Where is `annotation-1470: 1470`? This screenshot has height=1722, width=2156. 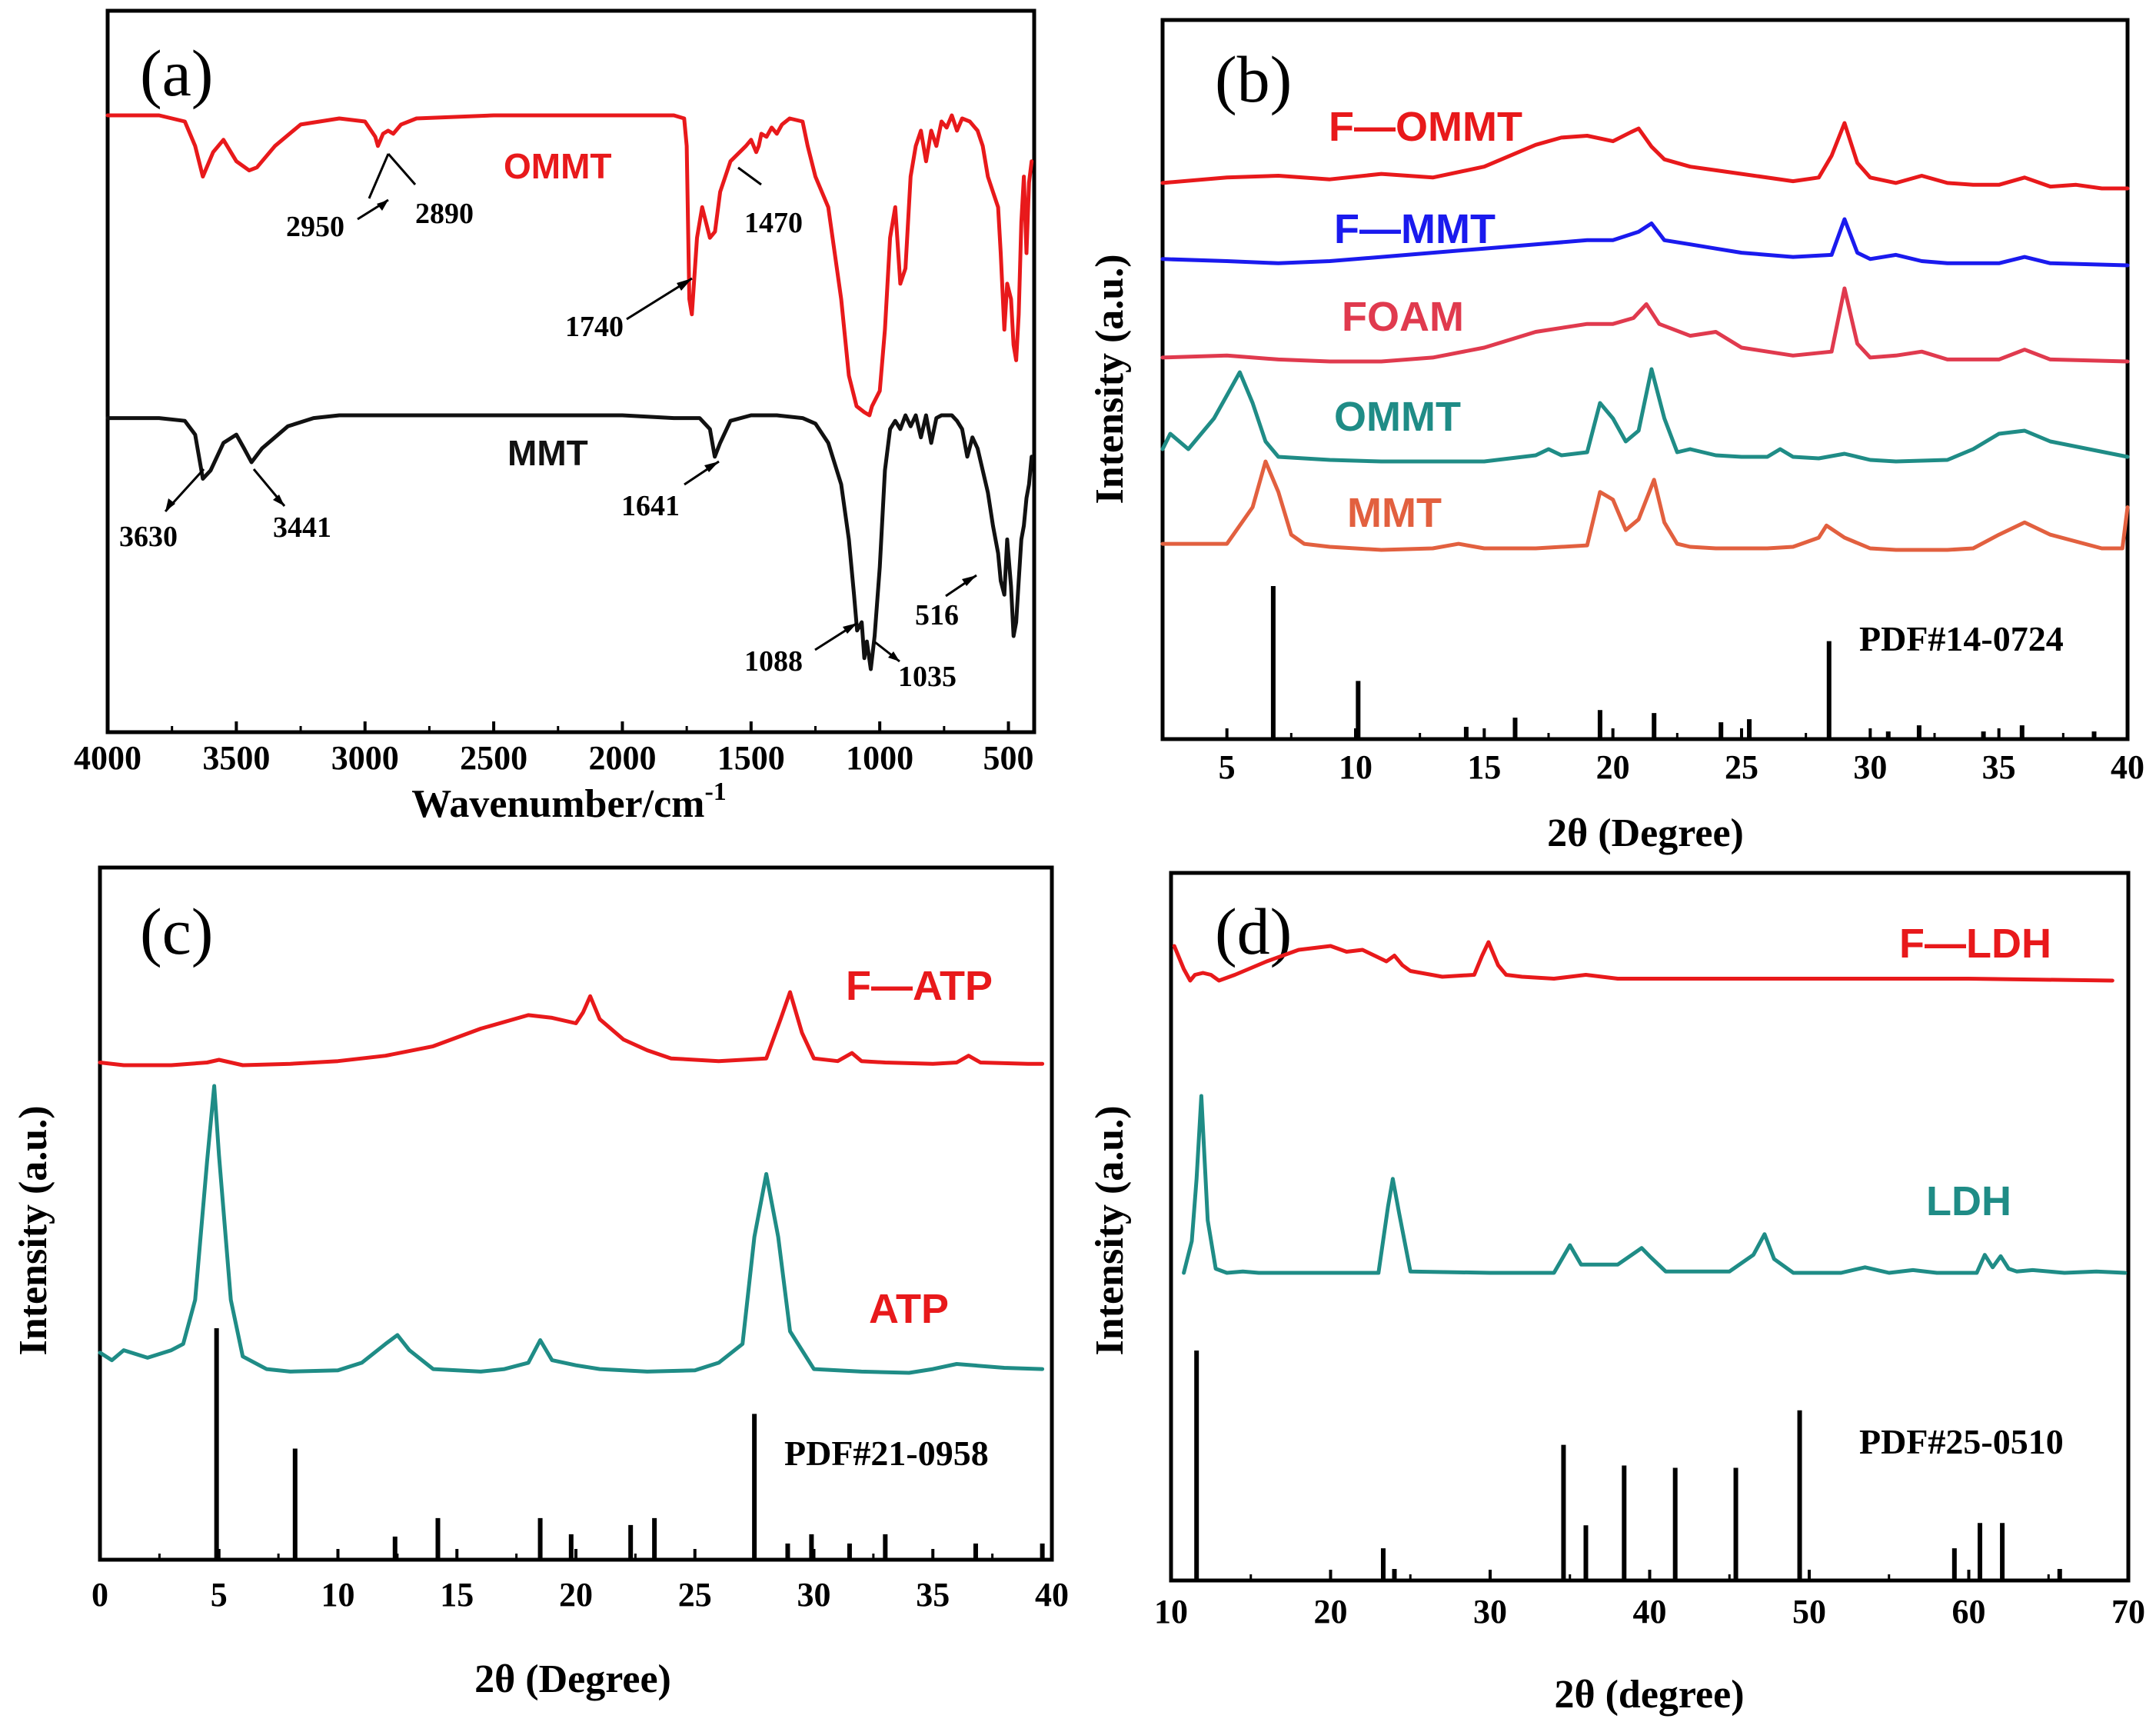 annotation-1470: 1470 is located at coordinates (773, 223).